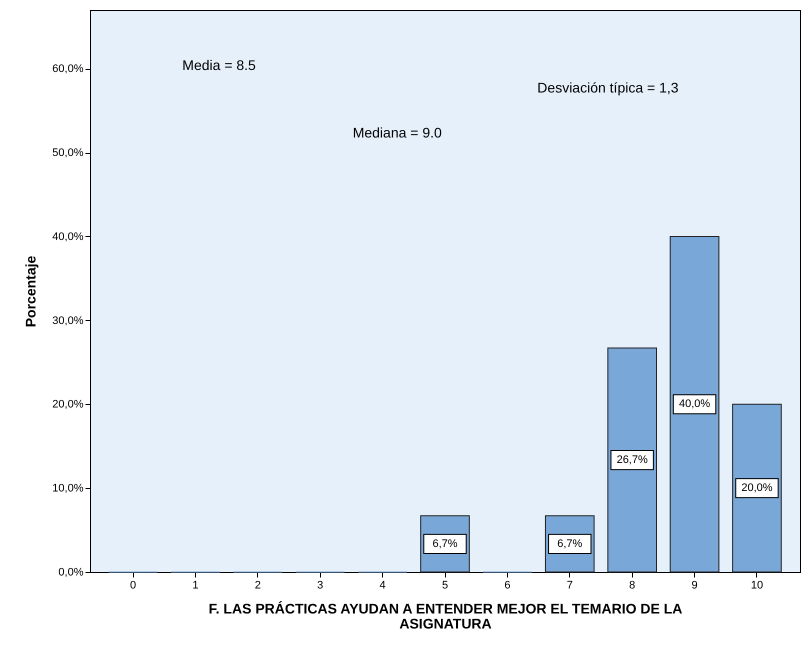 Image resolution: width=802 pixels, height=651 pixels. I want to click on y-tick-label: 0,0%, so click(71, 572).